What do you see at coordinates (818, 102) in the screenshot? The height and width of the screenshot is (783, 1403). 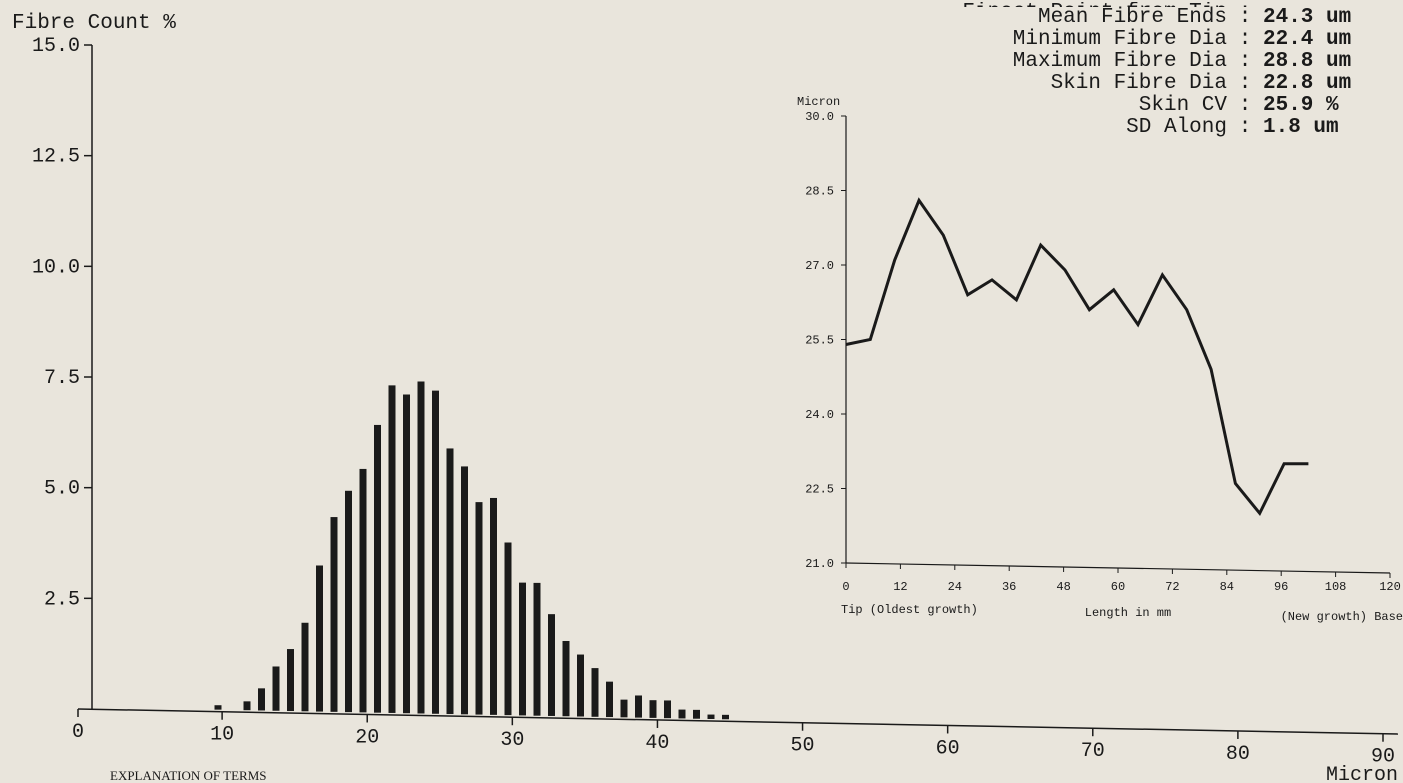 I see `inset-y-axis-title: Micron` at bounding box center [818, 102].